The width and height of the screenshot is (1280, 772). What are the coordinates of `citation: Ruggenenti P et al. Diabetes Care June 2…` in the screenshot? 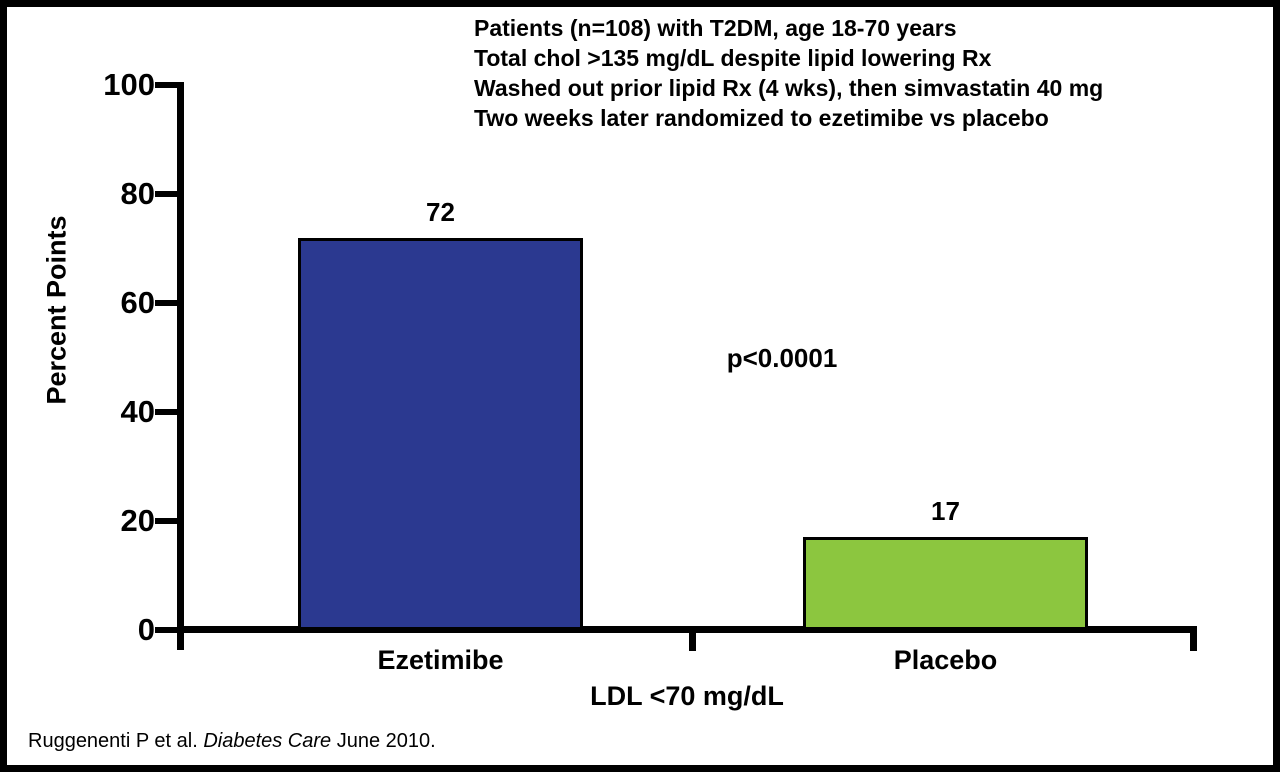 It's located at (232, 741).